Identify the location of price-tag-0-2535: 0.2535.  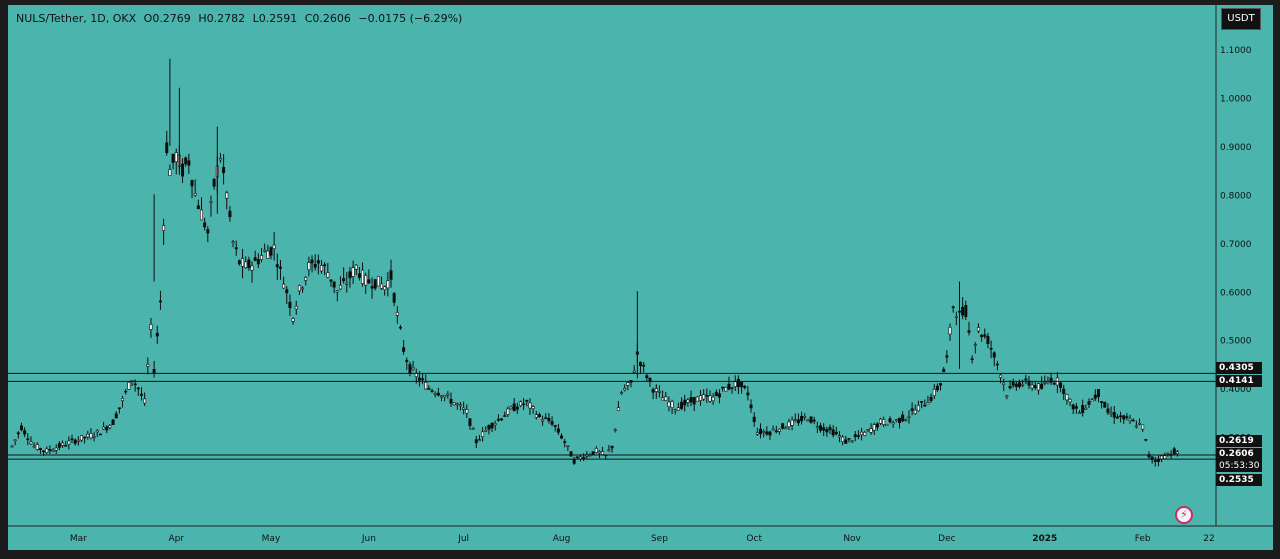
(1239, 480).